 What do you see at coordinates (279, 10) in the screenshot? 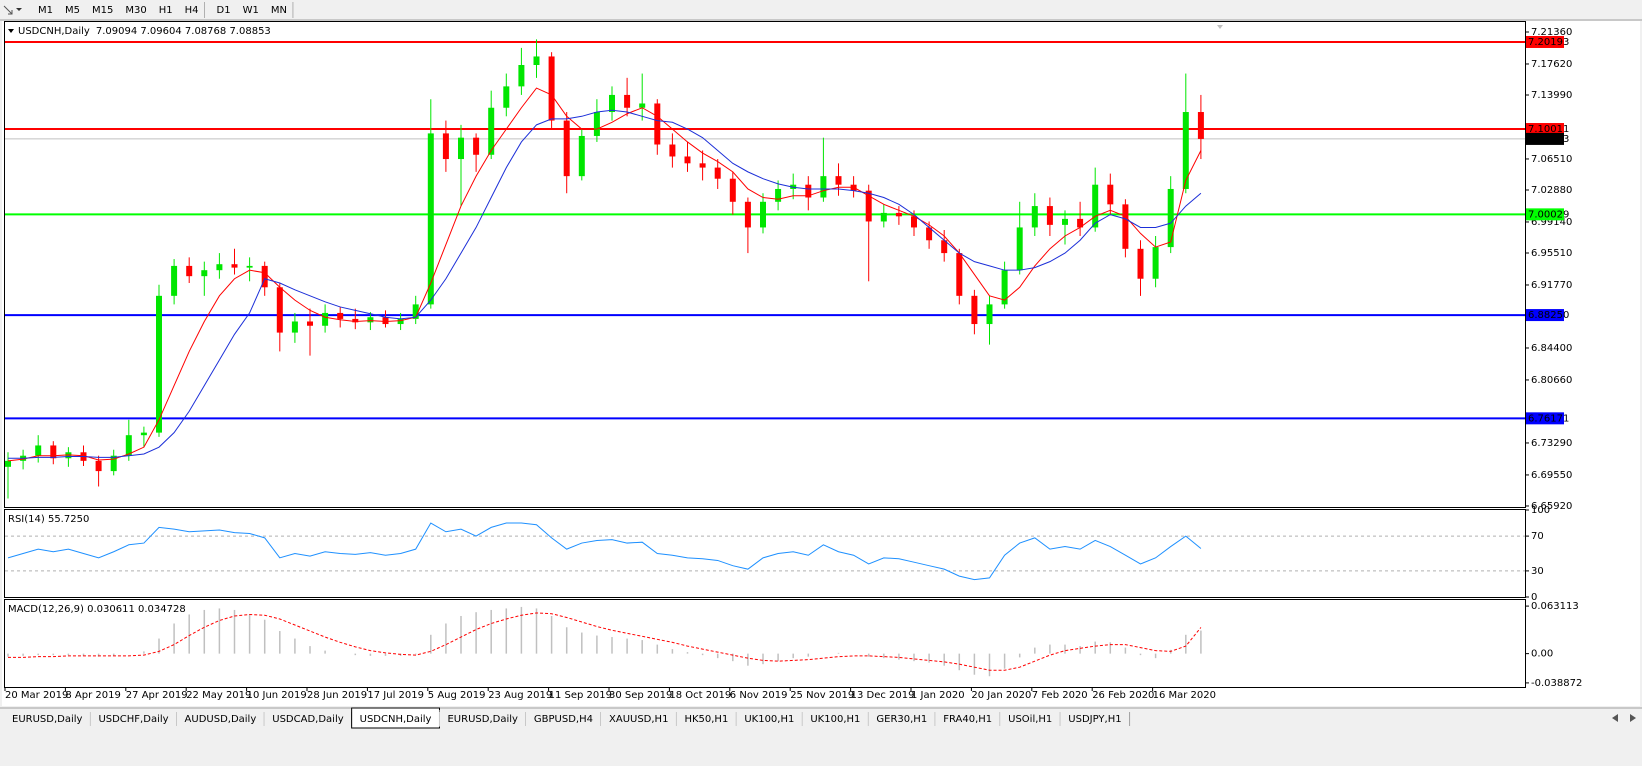
I see `timeframe-button: MN` at bounding box center [279, 10].